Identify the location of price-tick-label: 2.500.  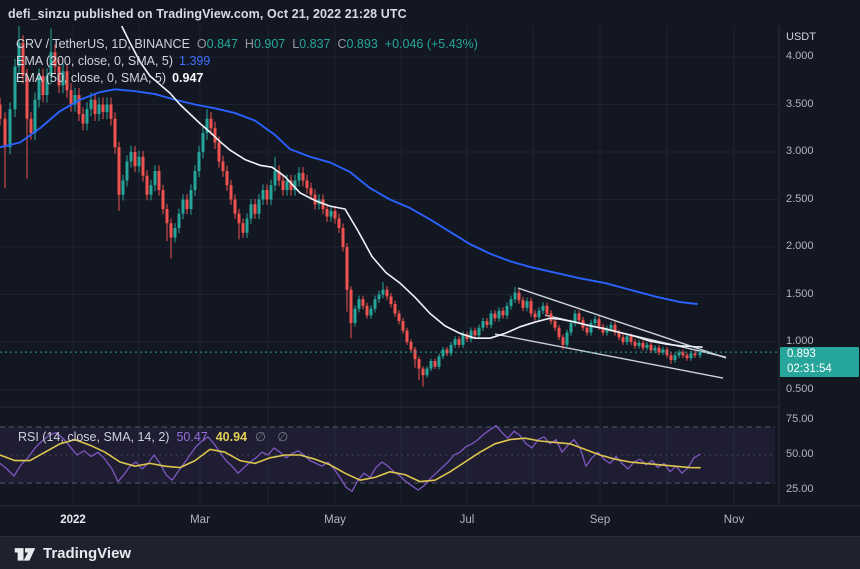
(800, 198).